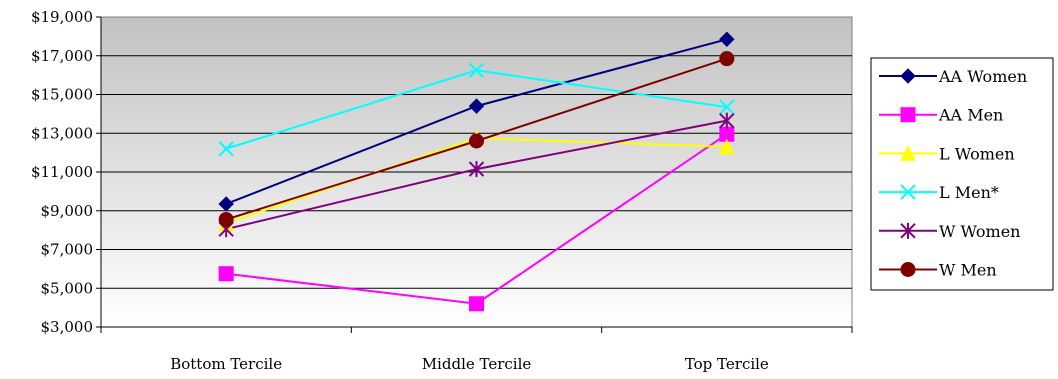  Describe the element at coordinates (908, 230) in the screenshot. I see `legend-marker-w-women` at that location.